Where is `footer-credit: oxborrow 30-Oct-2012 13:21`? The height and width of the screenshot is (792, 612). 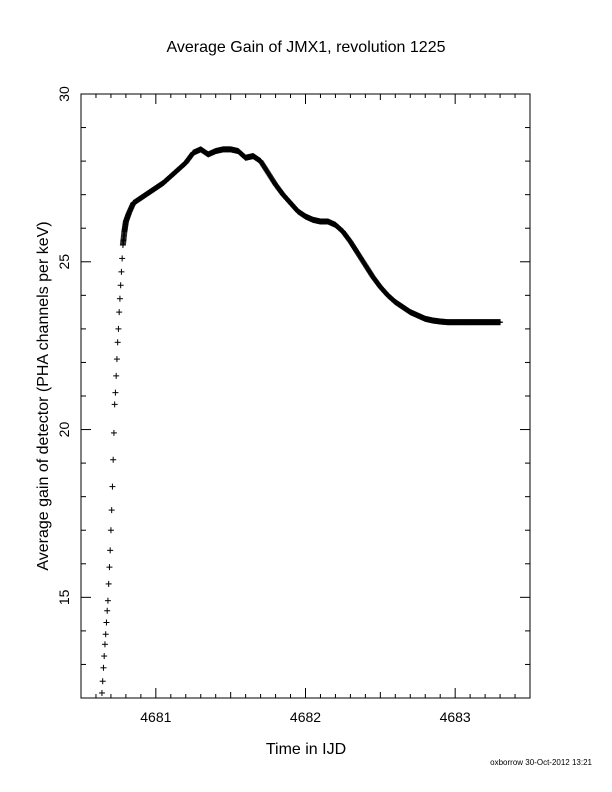
footer-credit: oxborrow 30-Oct-2012 13:21 is located at coordinates (541, 762).